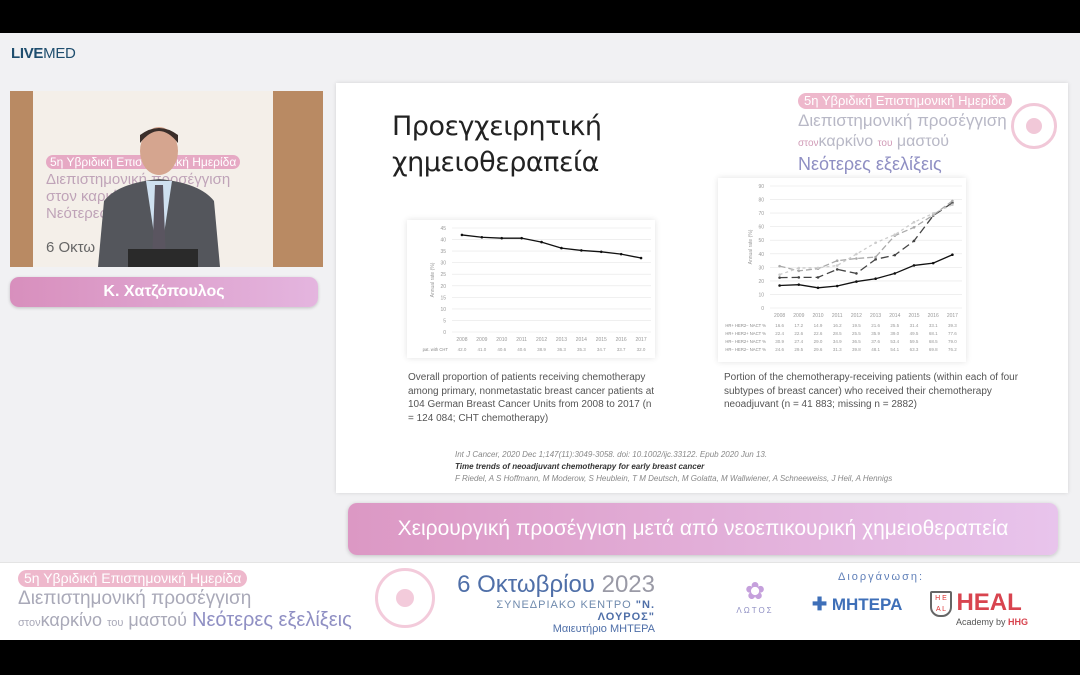  What do you see at coordinates (444, 321) in the screenshot?
I see `y-tick-label: 5` at bounding box center [444, 321].